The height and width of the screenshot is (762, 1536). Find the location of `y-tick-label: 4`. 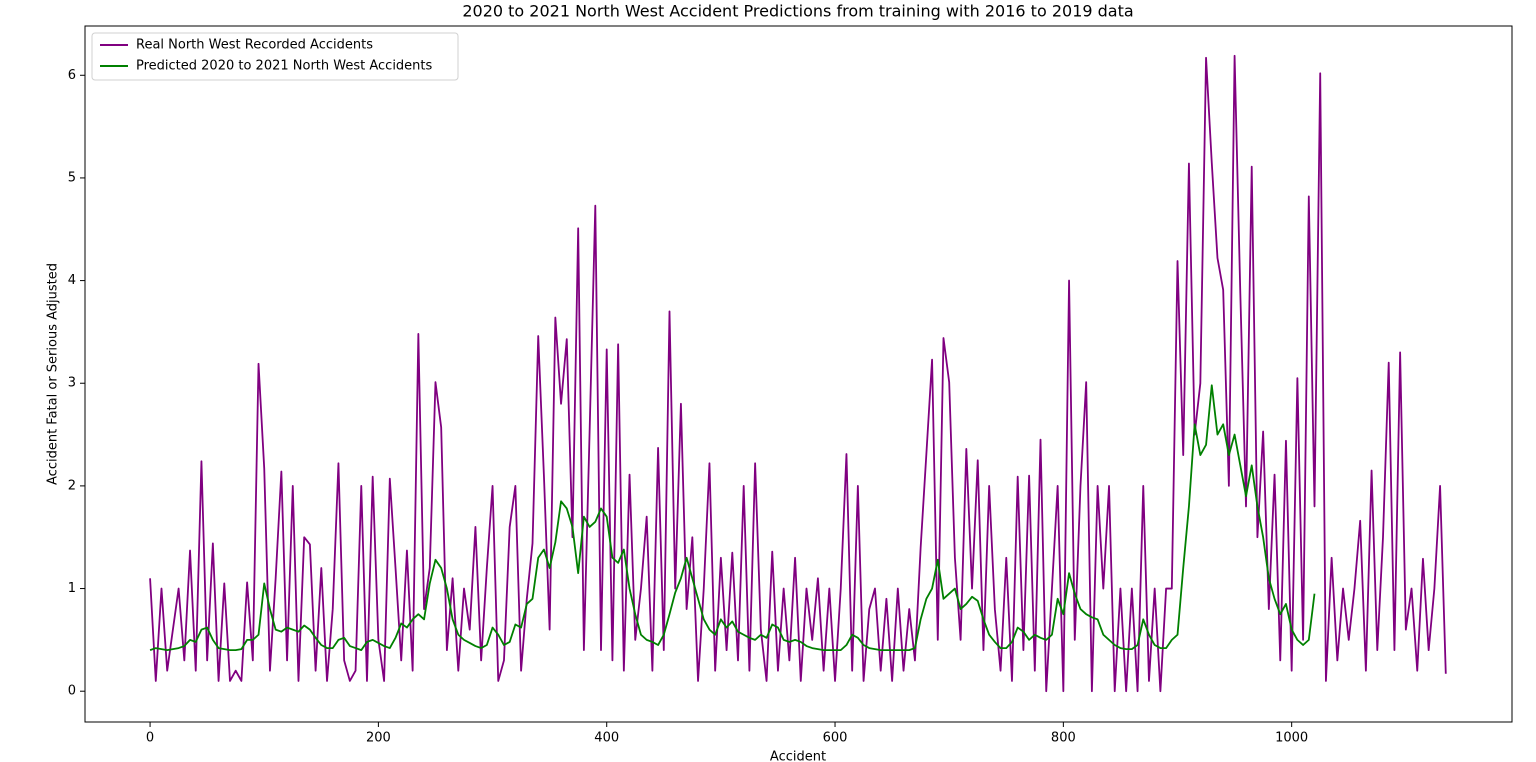

y-tick-label: 4 is located at coordinates (72, 280).